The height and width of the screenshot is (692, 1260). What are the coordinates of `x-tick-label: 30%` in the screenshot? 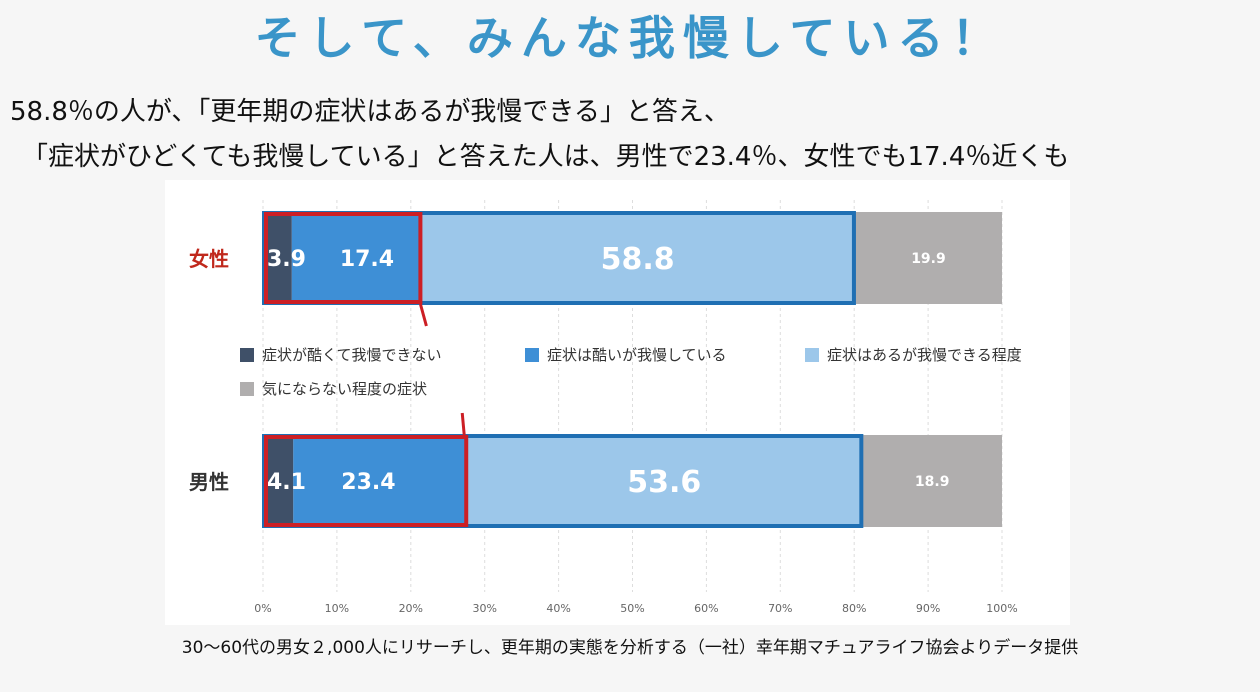 It's located at (484, 608).